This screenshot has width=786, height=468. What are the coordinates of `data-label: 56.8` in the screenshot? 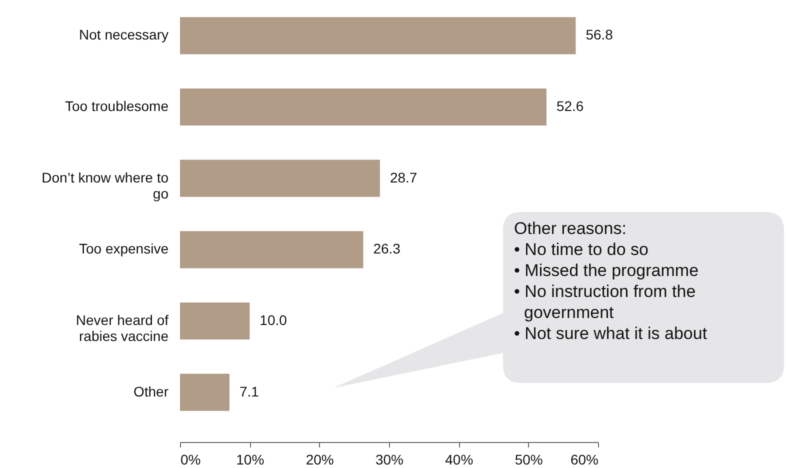 It's located at (600, 34).